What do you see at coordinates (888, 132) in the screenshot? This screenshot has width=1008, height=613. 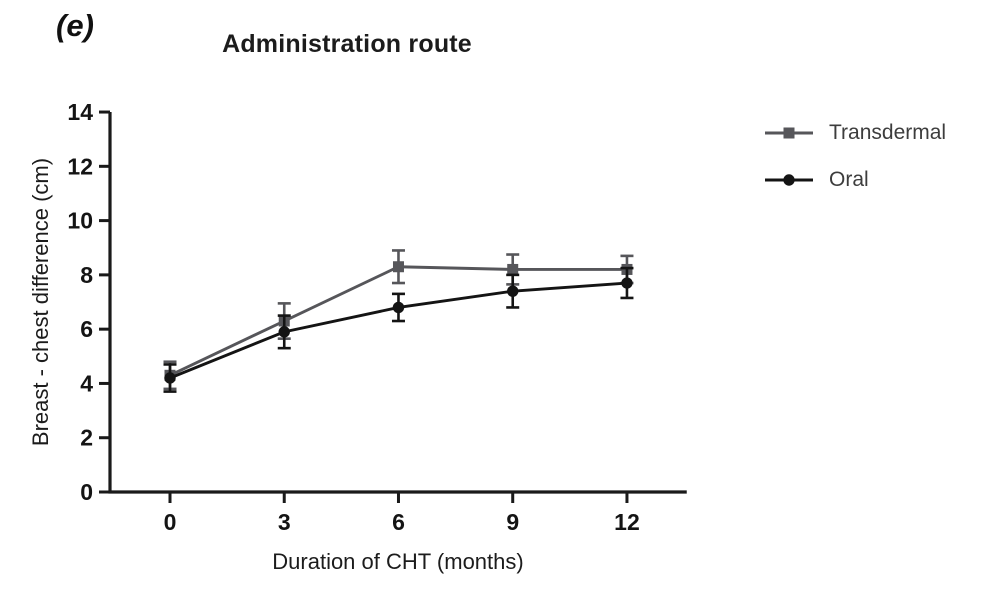 I see `legend-label-transdermal: Transdermal` at bounding box center [888, 132].